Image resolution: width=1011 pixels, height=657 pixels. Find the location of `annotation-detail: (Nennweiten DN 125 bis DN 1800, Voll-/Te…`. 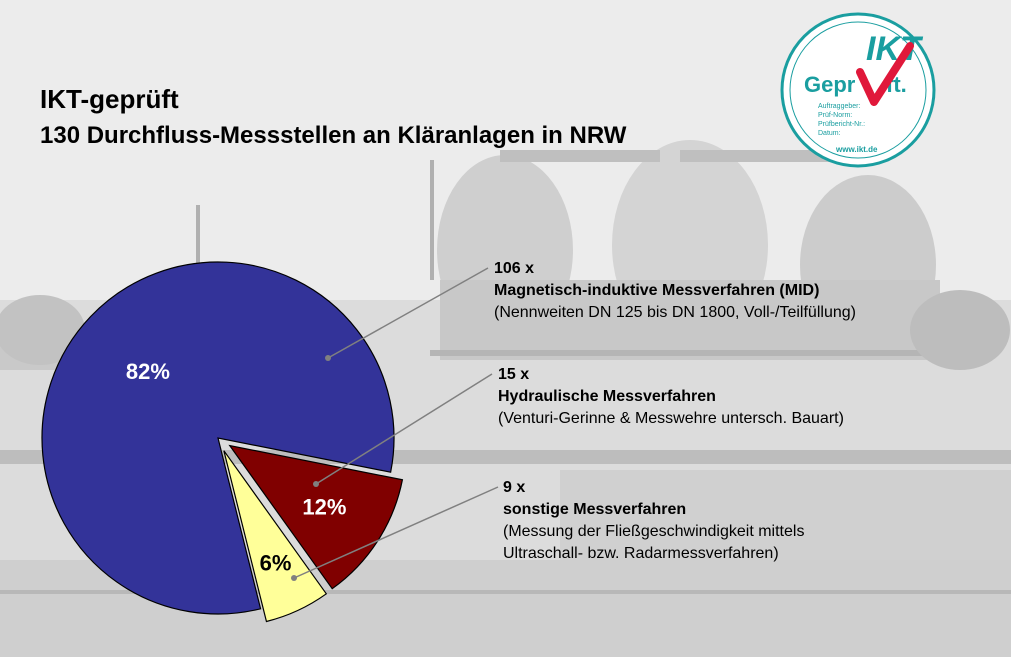

annotation-detail: (Nennweiten DN 125 bis DN 1800, Voll-/Te… is located at coordinates (675, 312).